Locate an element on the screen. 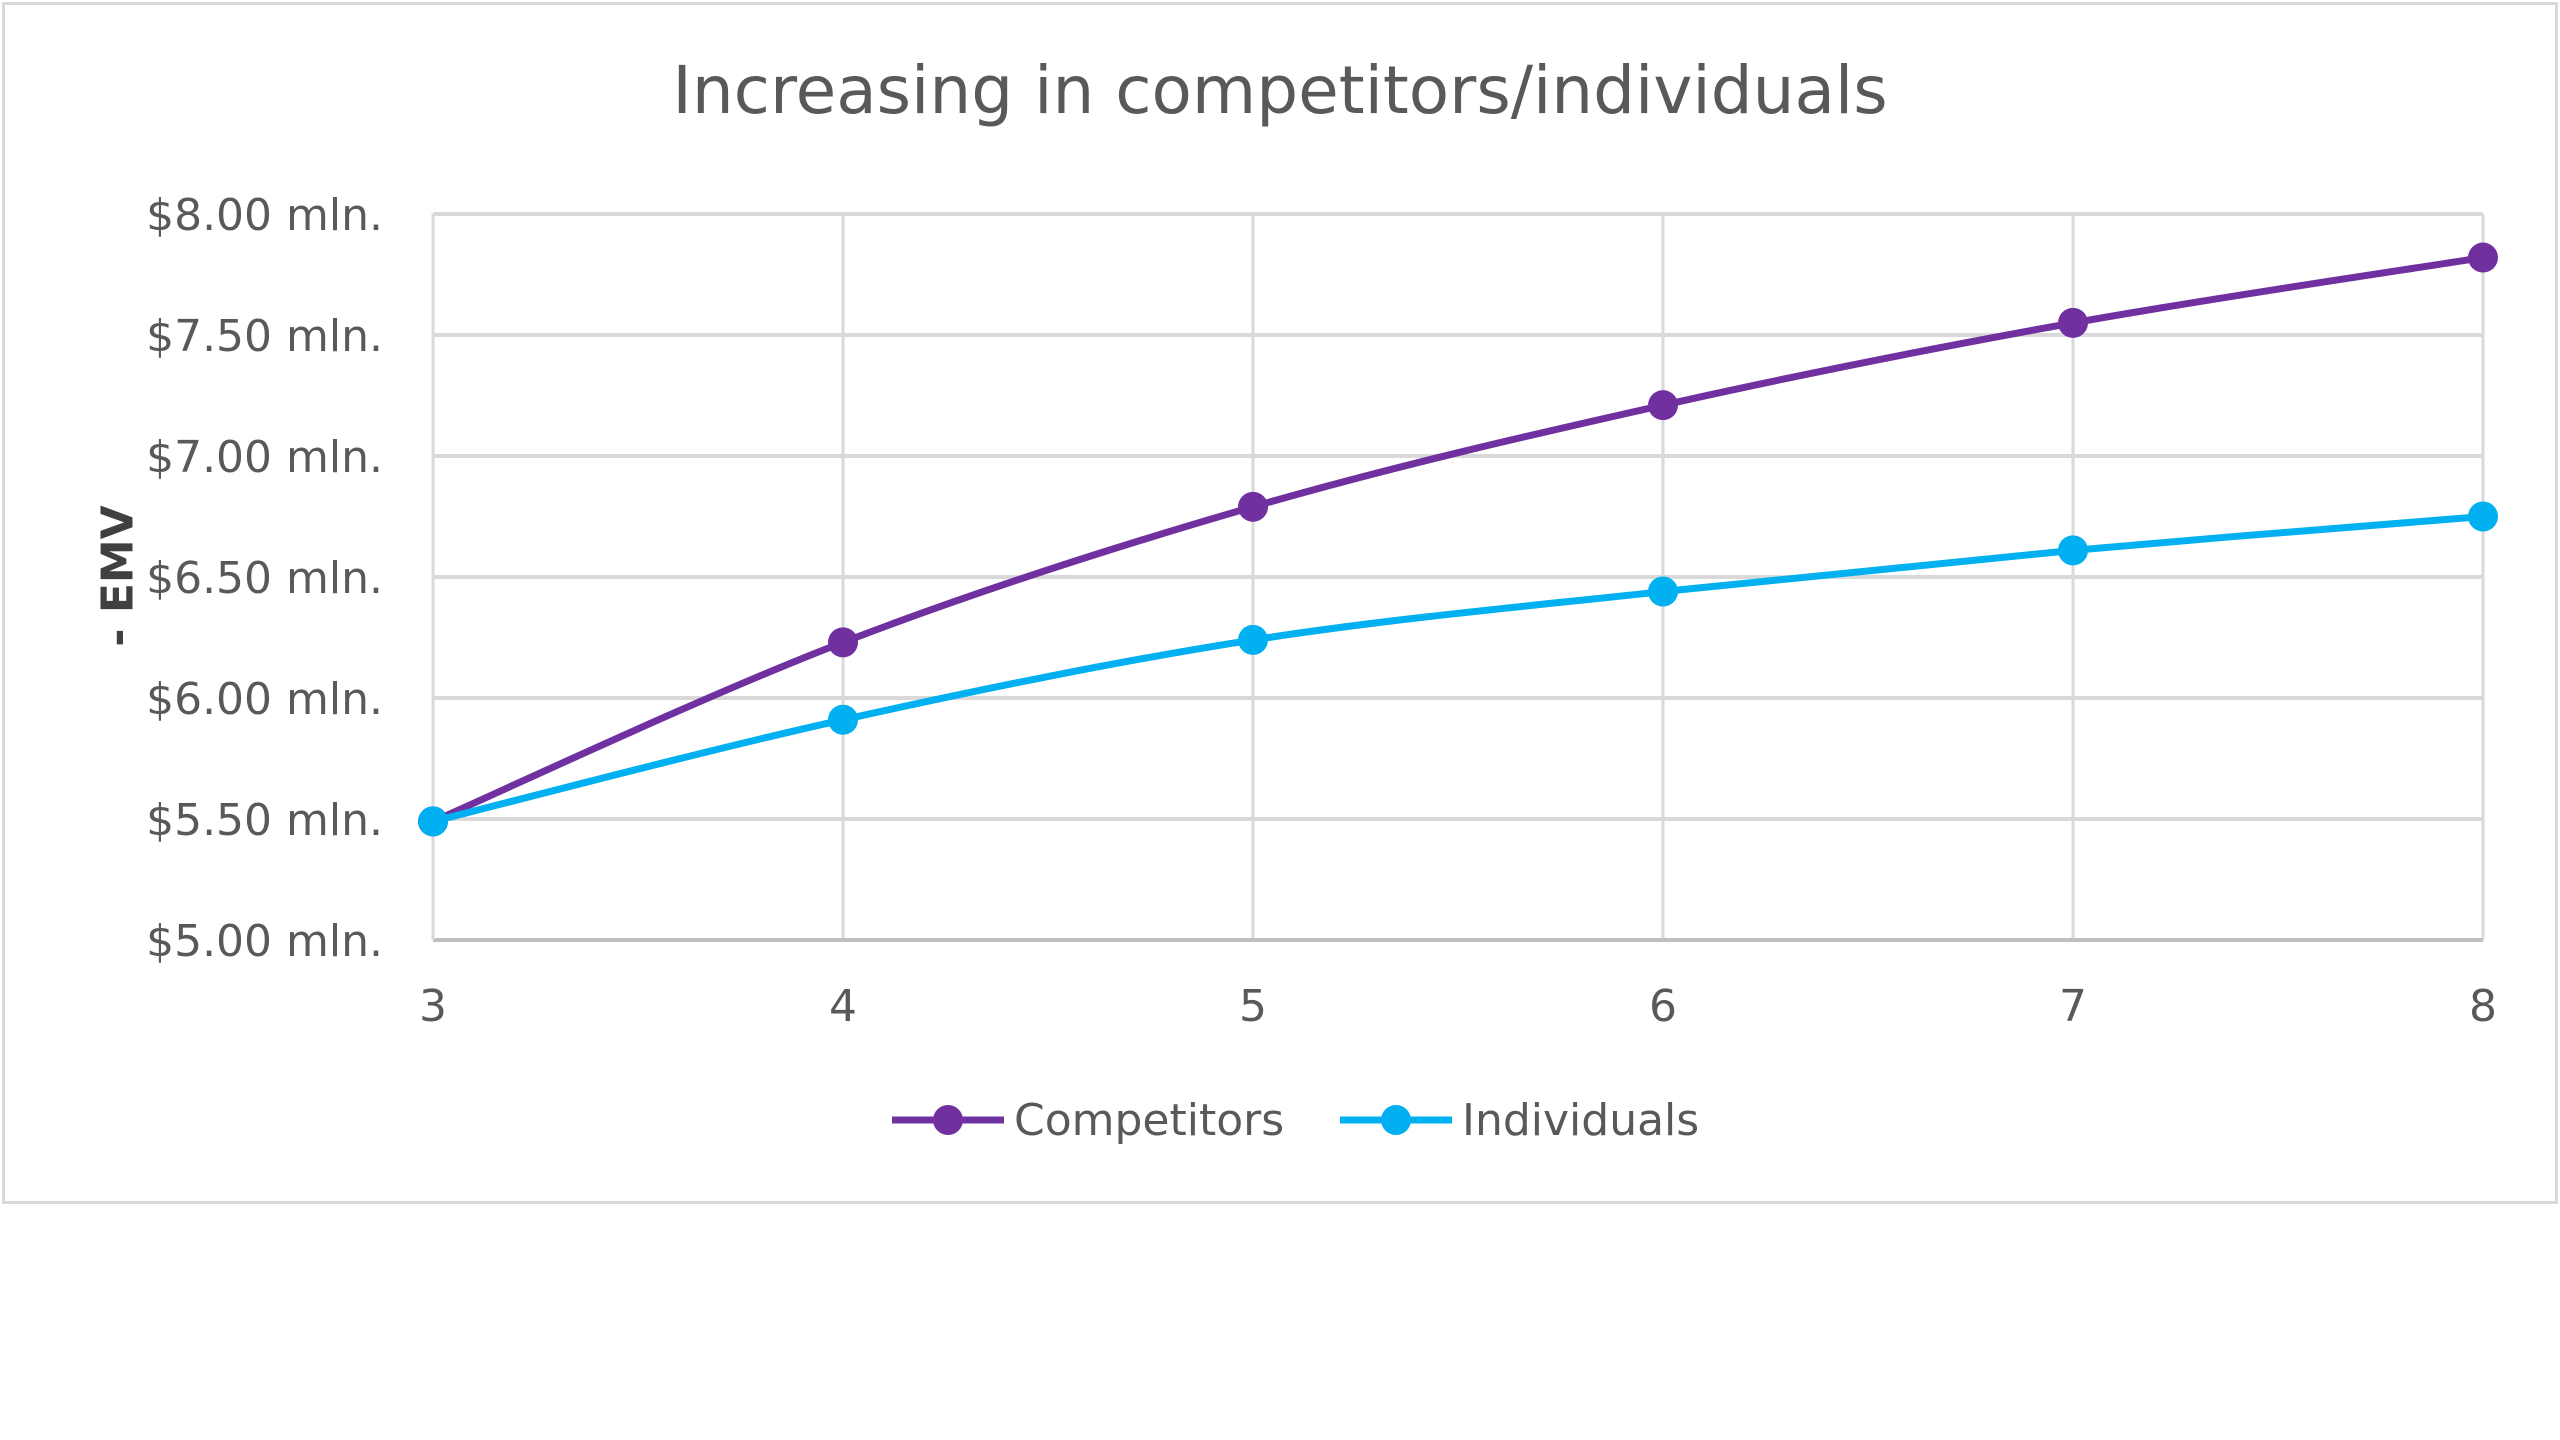 The height and width of the screenshot is (1440, 2560). legend-marker-competitors-icon is located at coordinates (948, 1120).